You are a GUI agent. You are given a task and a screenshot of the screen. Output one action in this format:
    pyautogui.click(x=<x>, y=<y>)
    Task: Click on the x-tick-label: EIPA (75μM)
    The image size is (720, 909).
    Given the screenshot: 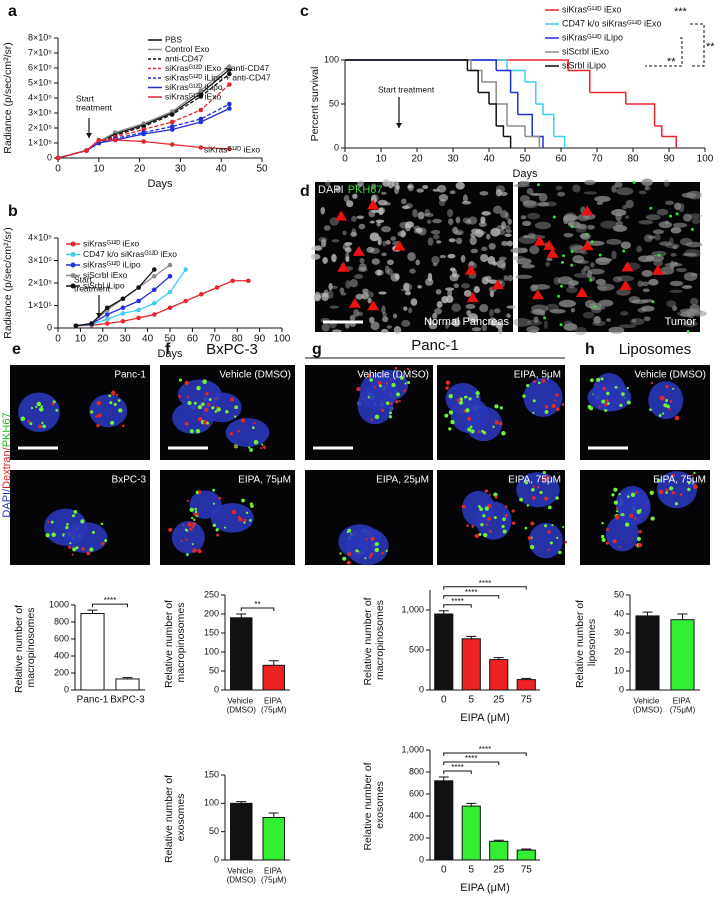 What is the action you would take?
    pyautogui.click(x=274, y=876)
    